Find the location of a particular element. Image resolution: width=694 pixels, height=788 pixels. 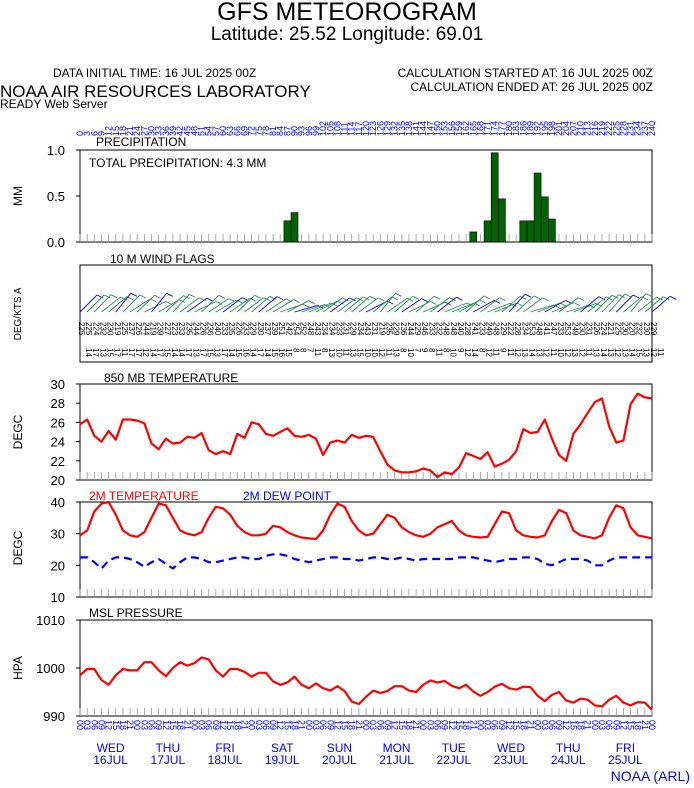

pressure-y-axis-label: 1000 is located at coordinates (50, 668).